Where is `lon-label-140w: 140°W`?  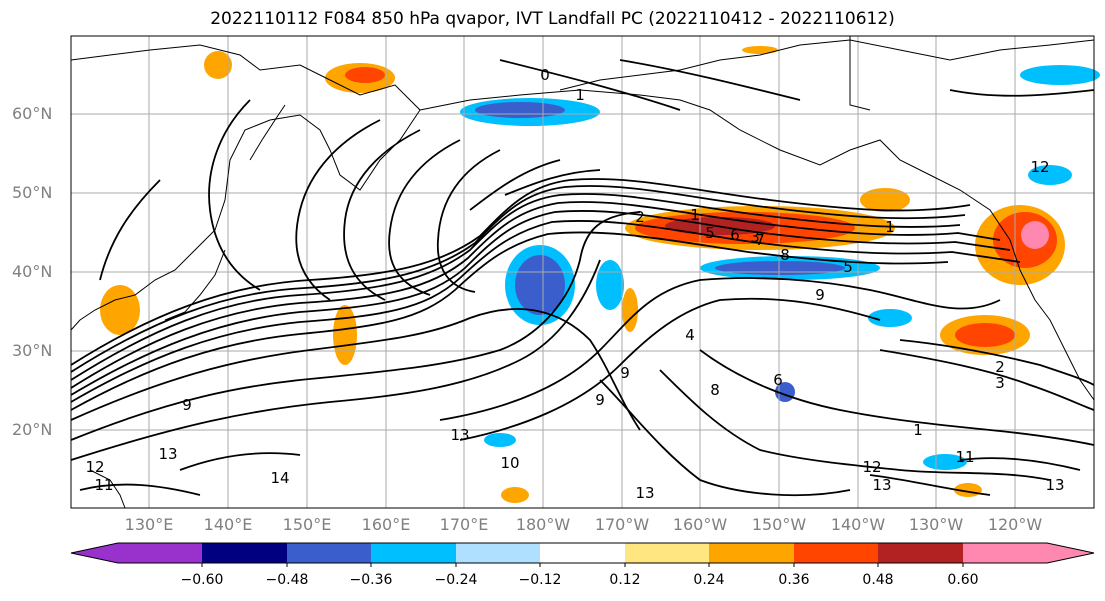
lon-label-140w: 140°W is located at coordinates (858, 524).